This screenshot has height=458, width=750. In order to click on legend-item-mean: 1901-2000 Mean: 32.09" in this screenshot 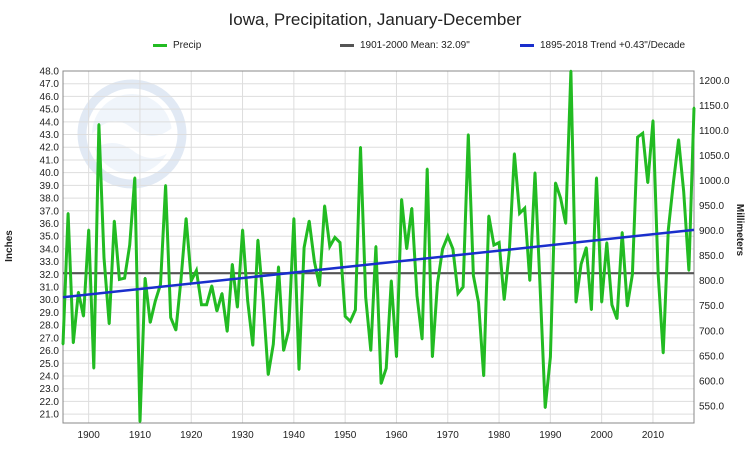, I will do `click(405, 45)`.